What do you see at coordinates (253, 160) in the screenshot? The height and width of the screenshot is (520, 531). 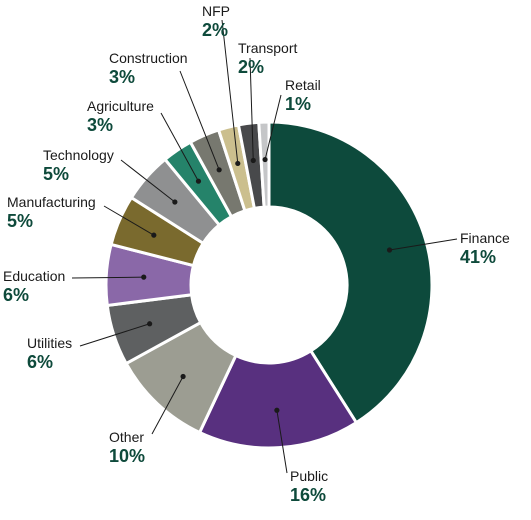 I see `leader-dot-transport` at bounding box center [253, 160].